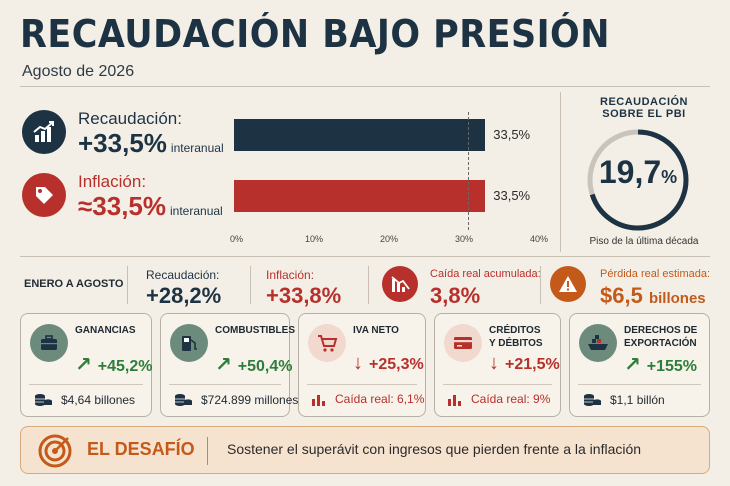 The width and height of the screenshot is (730, 486). I want to click on x-tick-label: 10%, so click(314, 239).